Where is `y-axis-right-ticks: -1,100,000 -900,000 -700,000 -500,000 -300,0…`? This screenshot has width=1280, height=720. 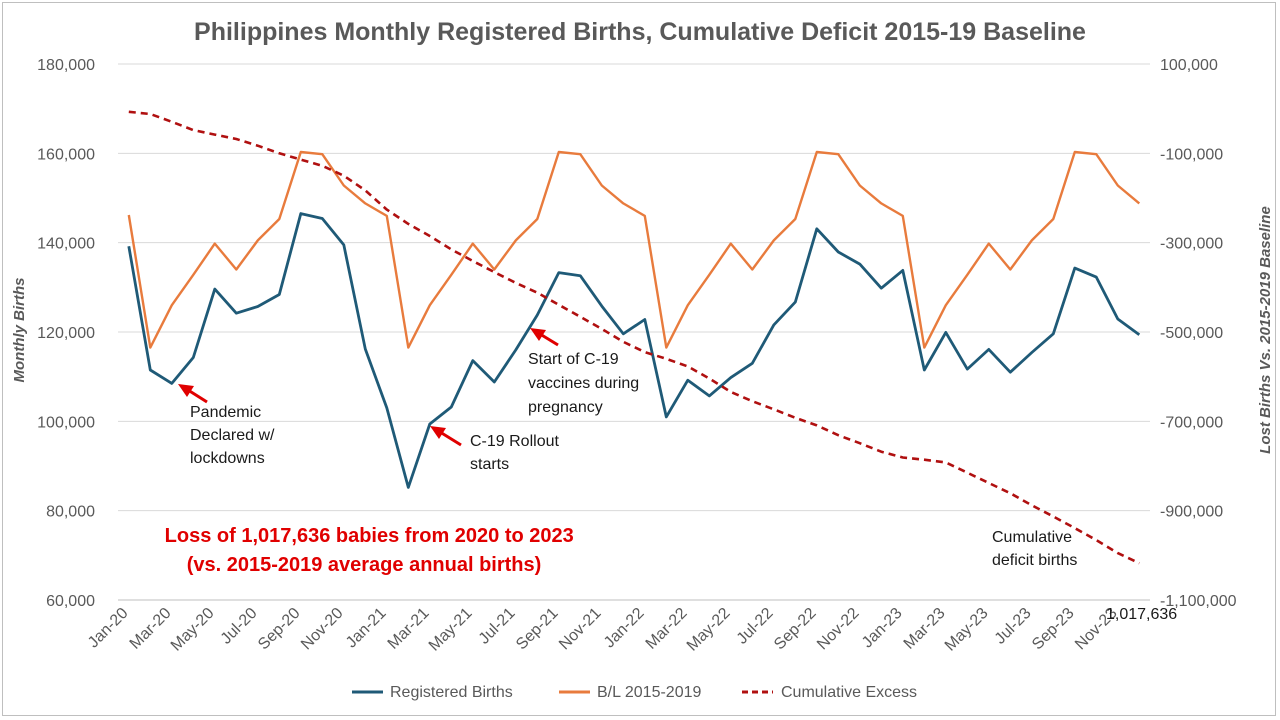 y-axis-right-ticks: -1,100,000 -900,000 -700,000 -500,000 -300,0… is located at coordinates (1198, 333).